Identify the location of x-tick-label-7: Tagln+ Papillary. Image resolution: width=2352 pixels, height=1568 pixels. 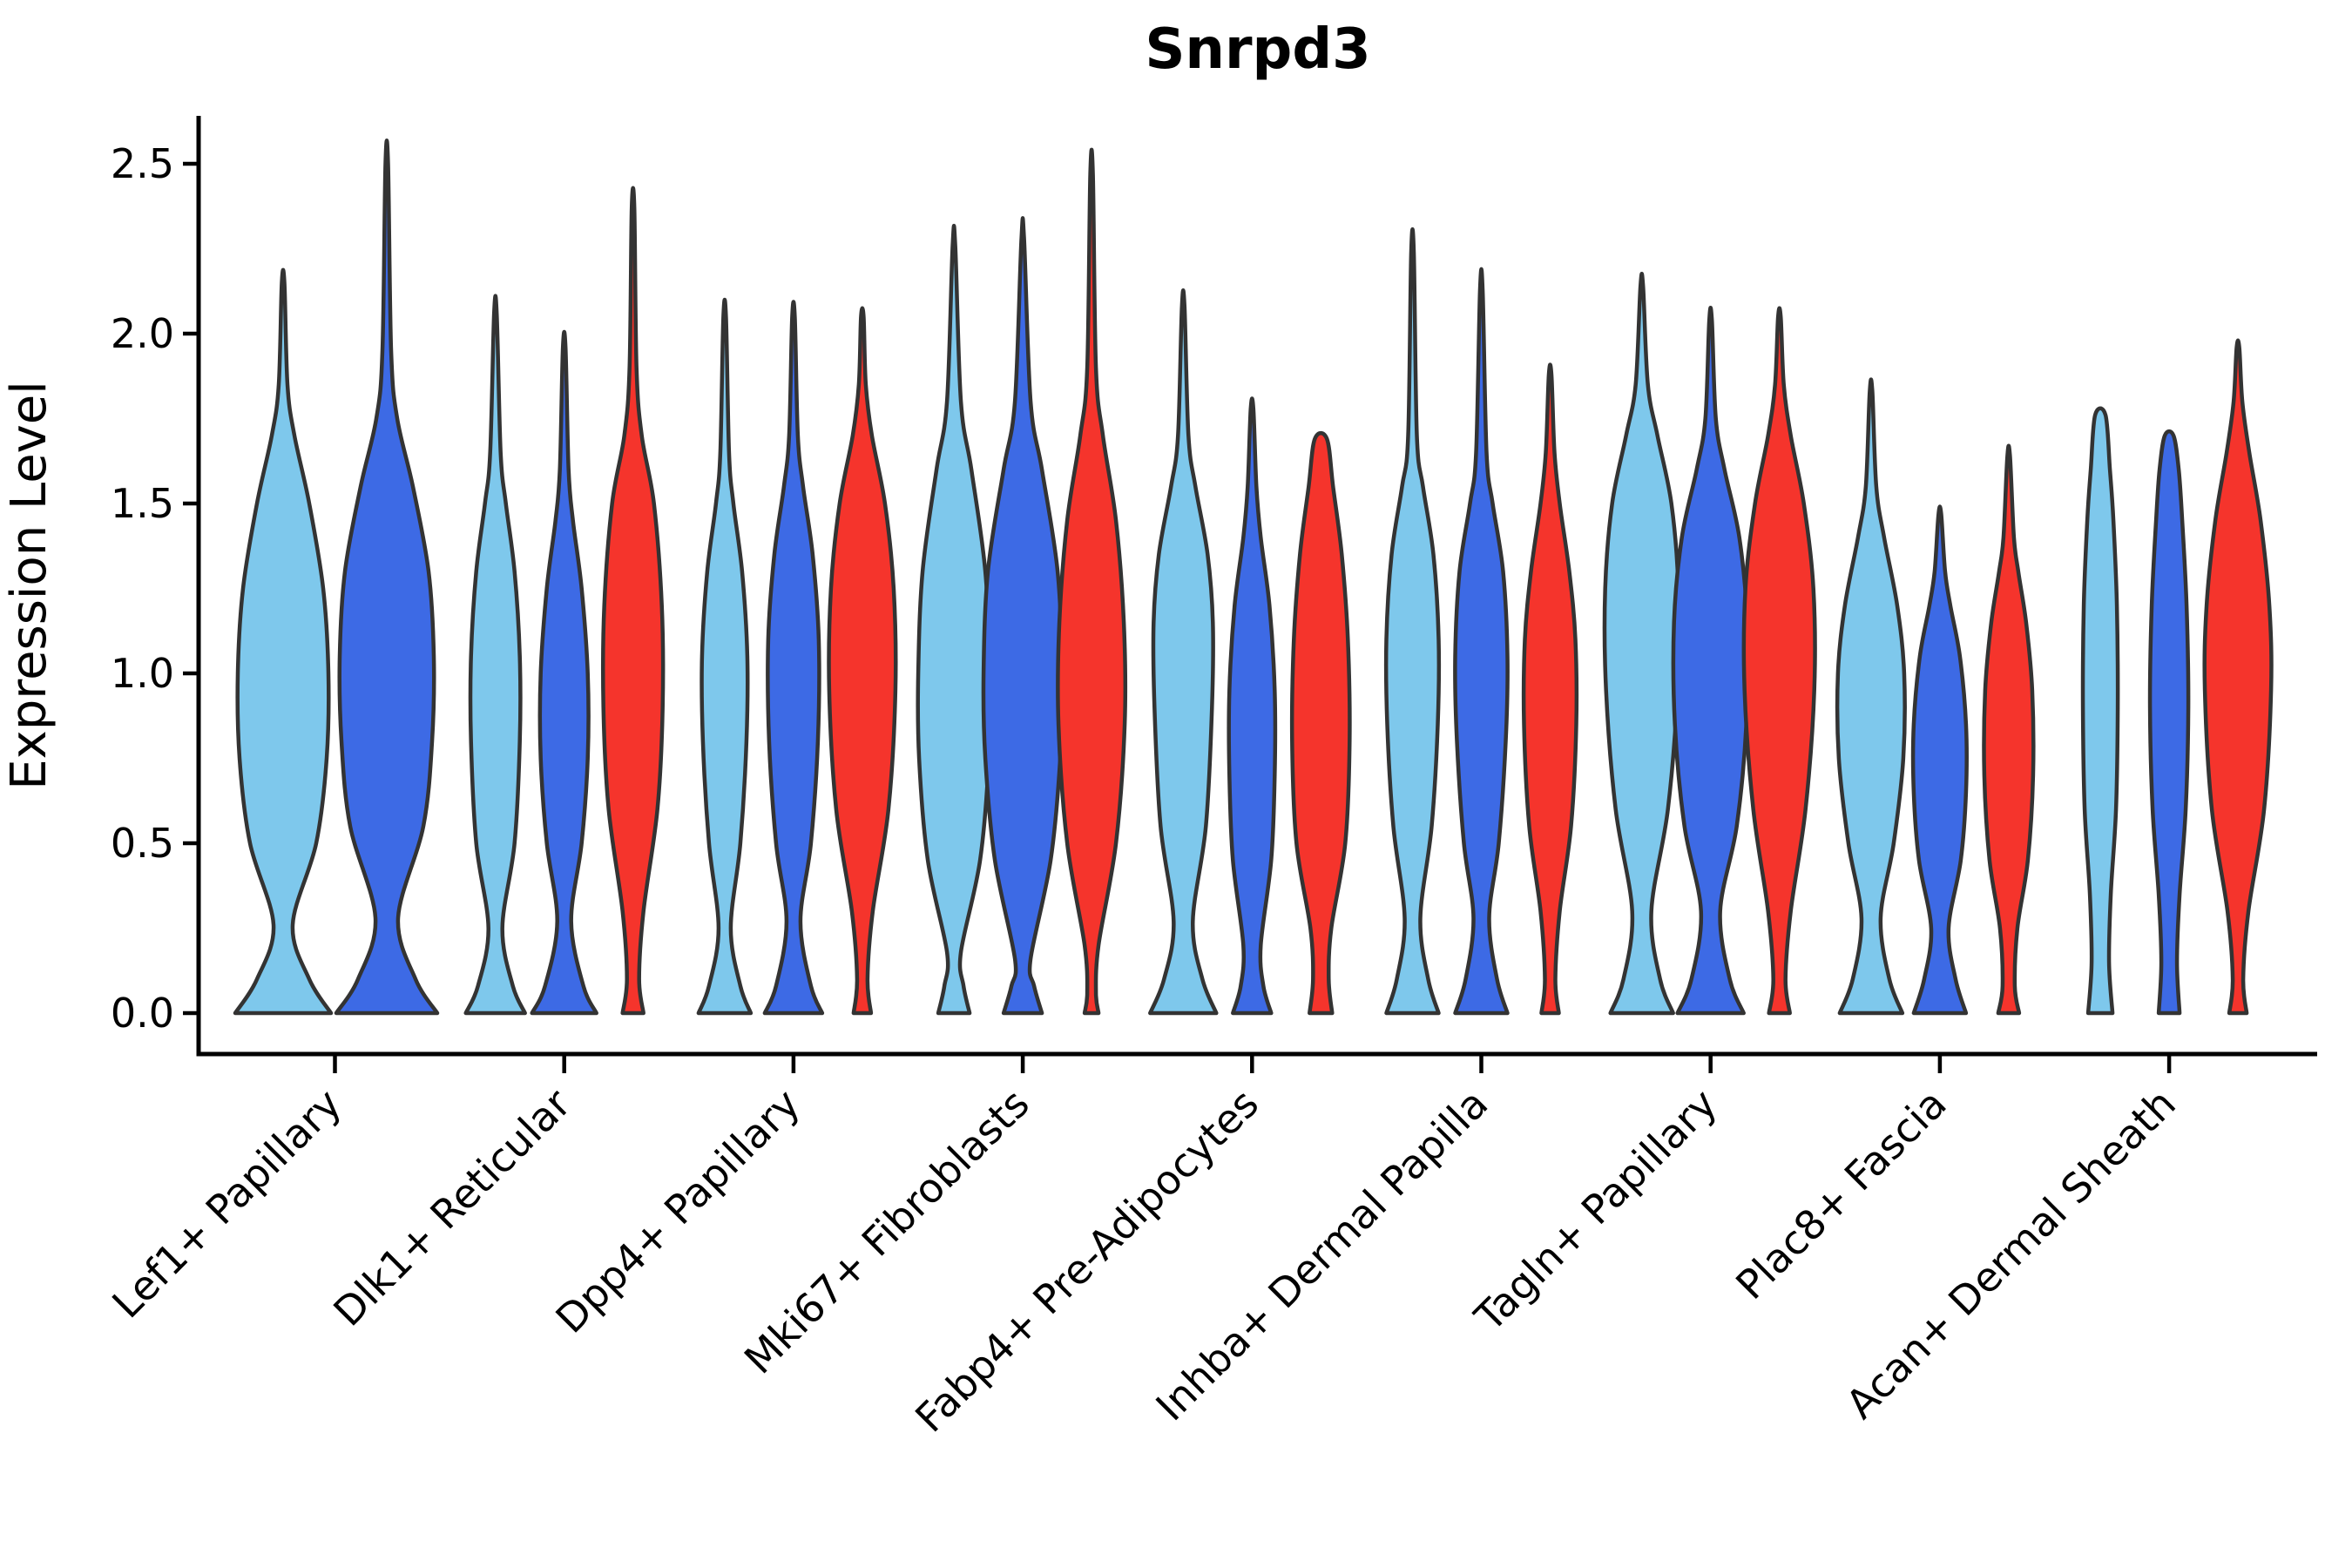
(1596, 1211).